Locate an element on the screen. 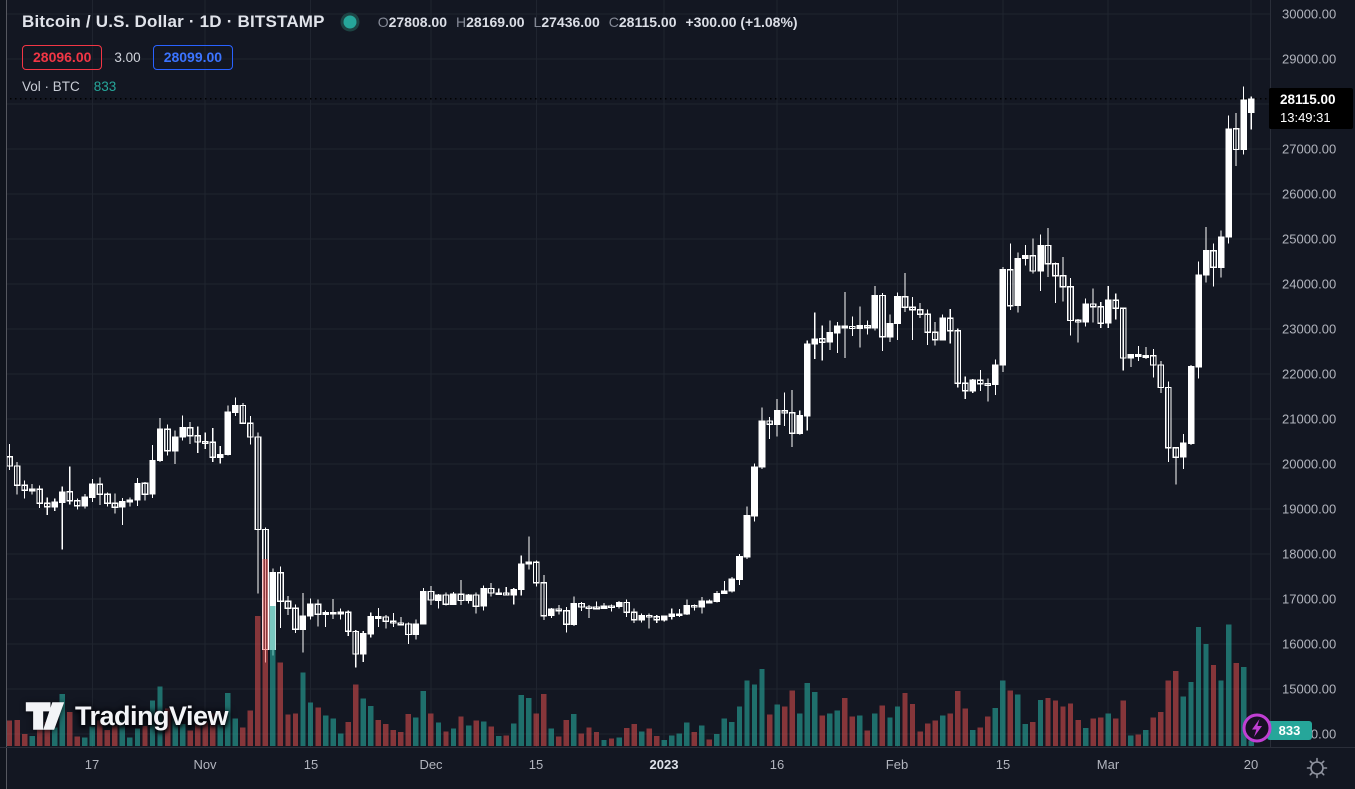 The image size is (1355, 789). time-tick: 20 is located at coordinates (1251, 764).